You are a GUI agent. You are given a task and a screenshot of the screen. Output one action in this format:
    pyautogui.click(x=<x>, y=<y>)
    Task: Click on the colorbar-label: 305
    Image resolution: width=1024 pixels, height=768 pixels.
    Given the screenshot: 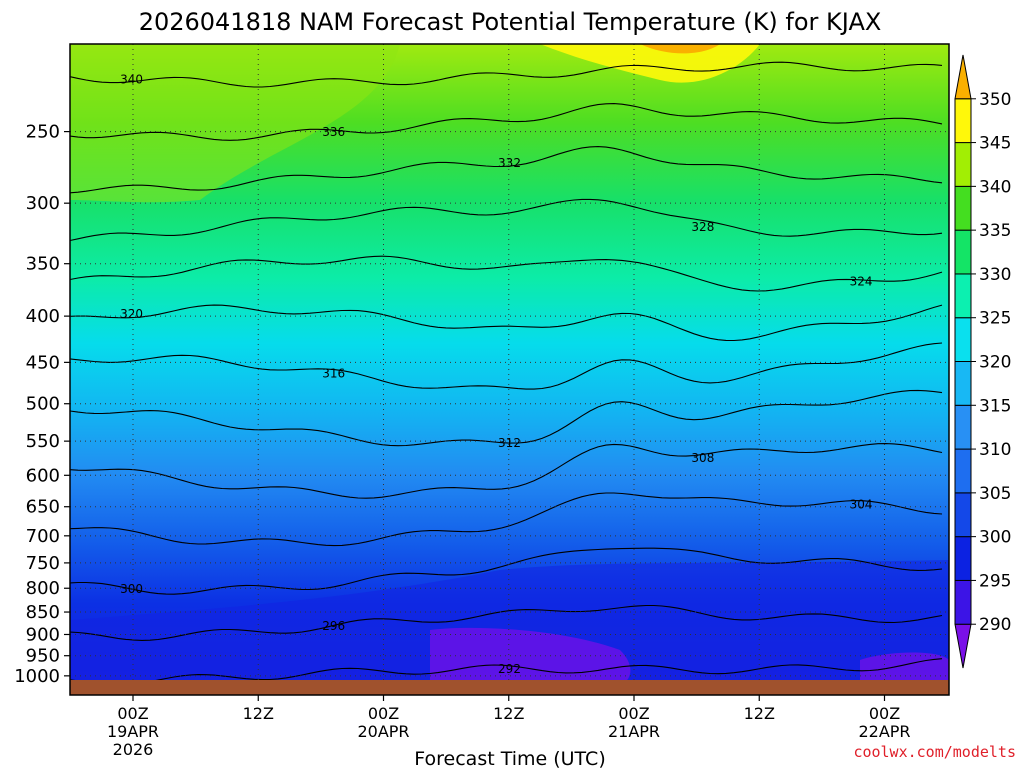 What is the action you would take?
    pyautogui.click(x=995, y=494)
    